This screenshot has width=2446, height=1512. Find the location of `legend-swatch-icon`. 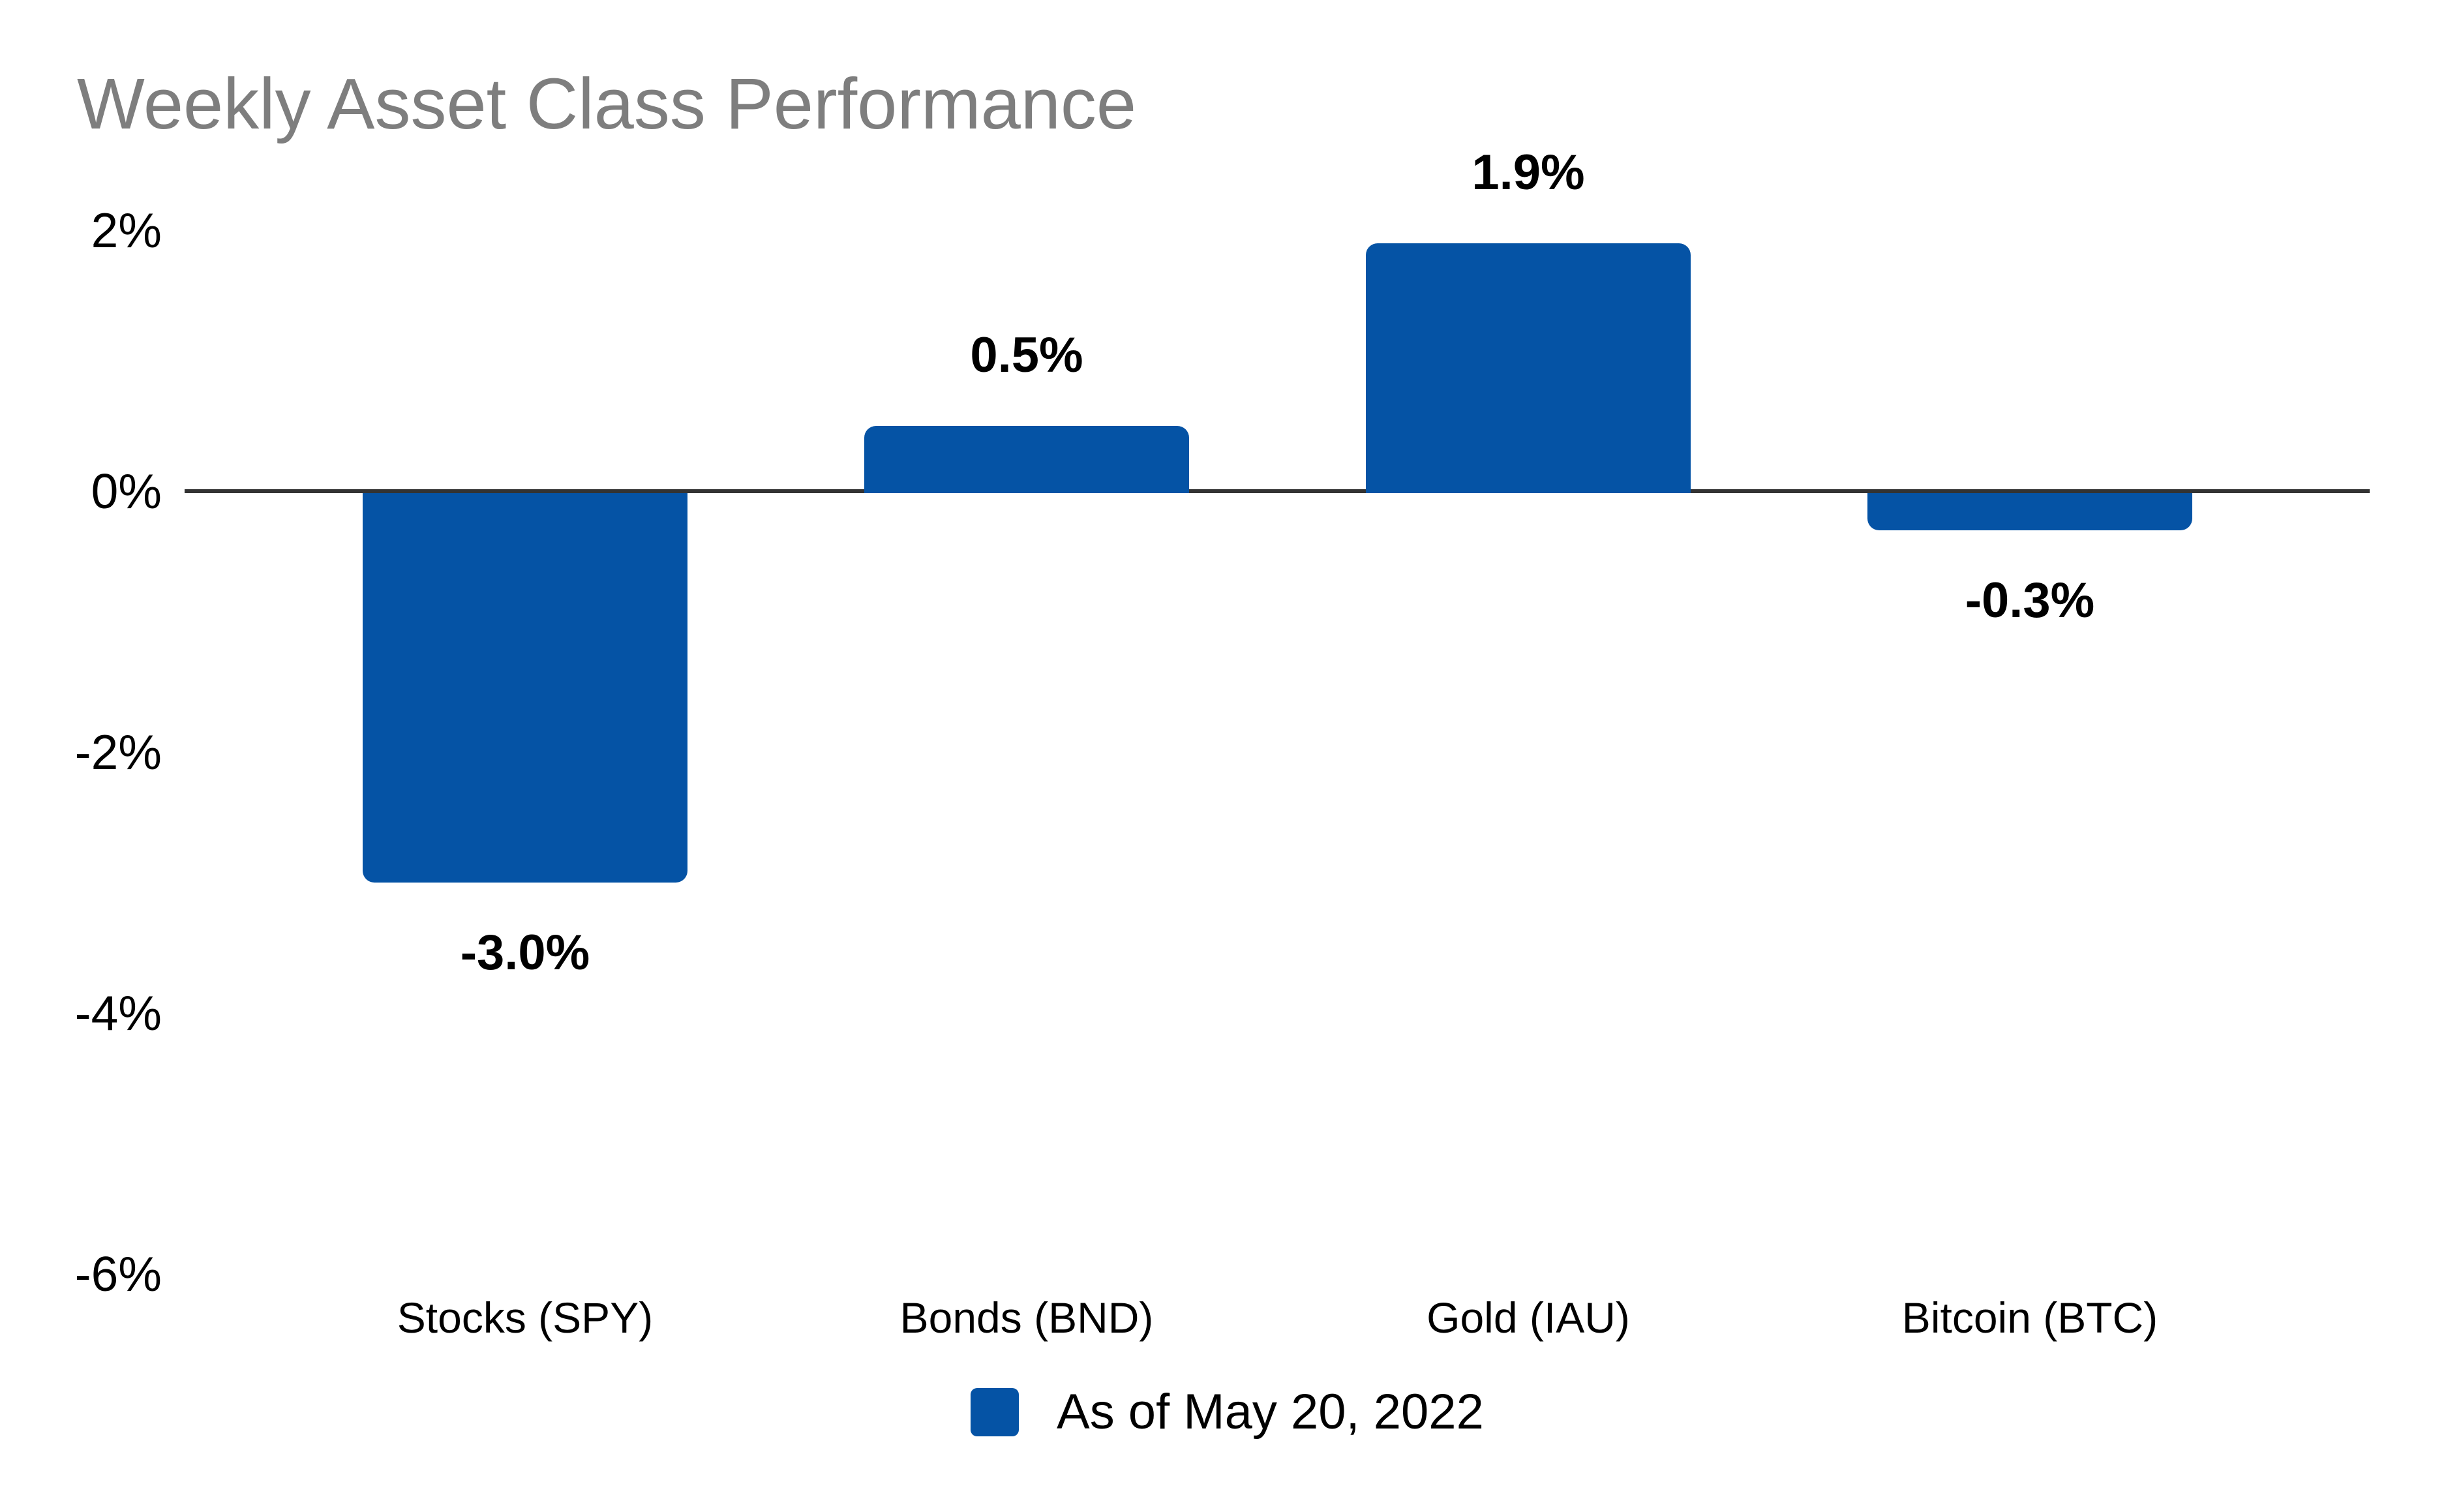

legend-swatch-icon is located at coordinates (995, 1412).